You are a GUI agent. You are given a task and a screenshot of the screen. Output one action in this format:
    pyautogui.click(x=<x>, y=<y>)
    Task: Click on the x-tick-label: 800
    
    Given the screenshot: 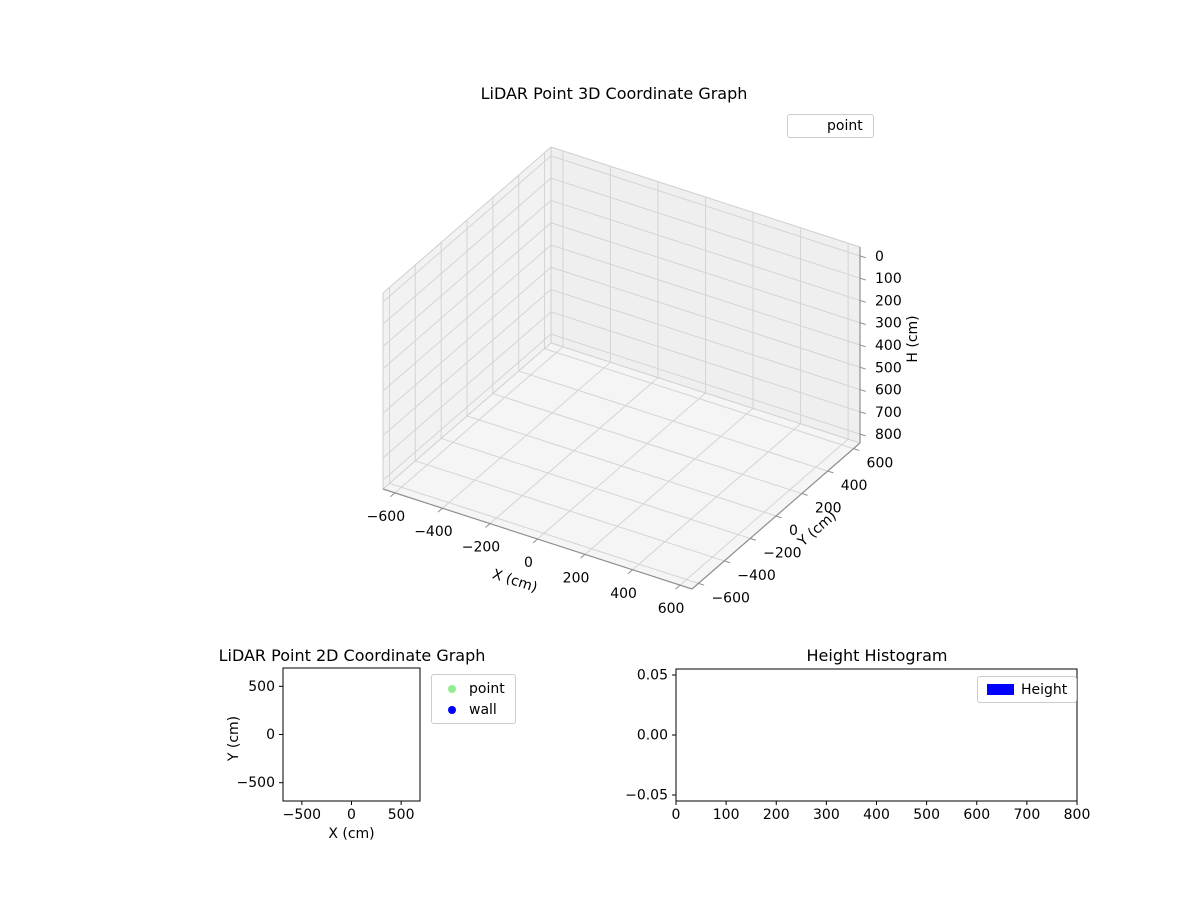 What is the action you would take?
    pyautogui.click(x=1077, y=815)
    